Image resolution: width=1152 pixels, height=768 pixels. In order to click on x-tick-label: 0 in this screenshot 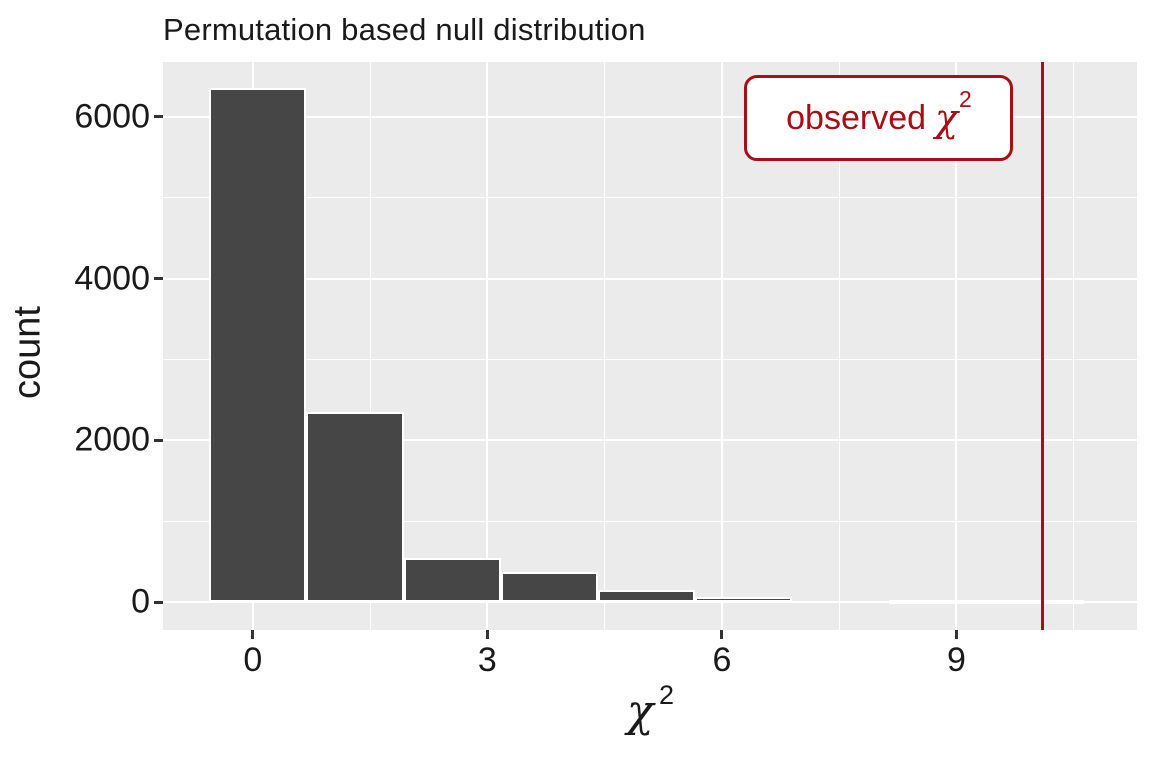, I will do `click(253, 660)`.